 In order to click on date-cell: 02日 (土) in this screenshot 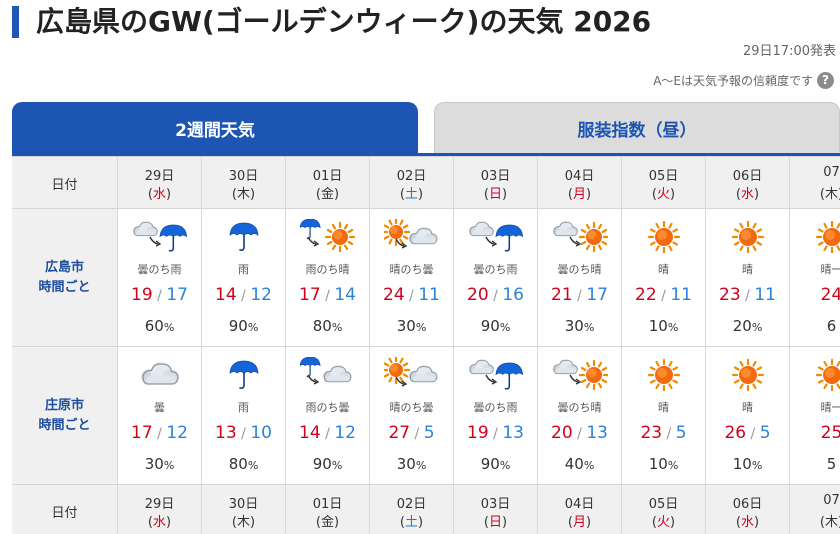, I will do `click(412, 183)`.